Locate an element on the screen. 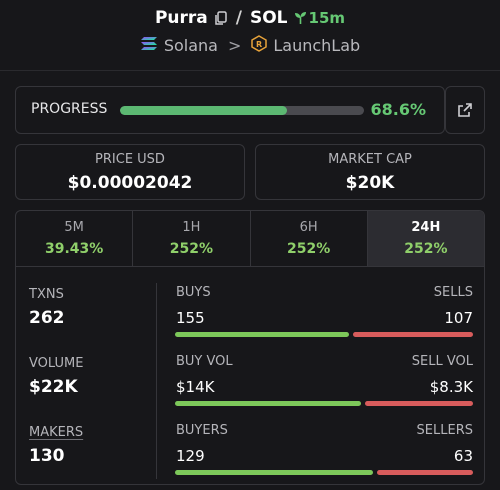 The height and width of the screenshot is (490, 500). txns-metric: TXNS 262 is located at coordinates (47, 307).